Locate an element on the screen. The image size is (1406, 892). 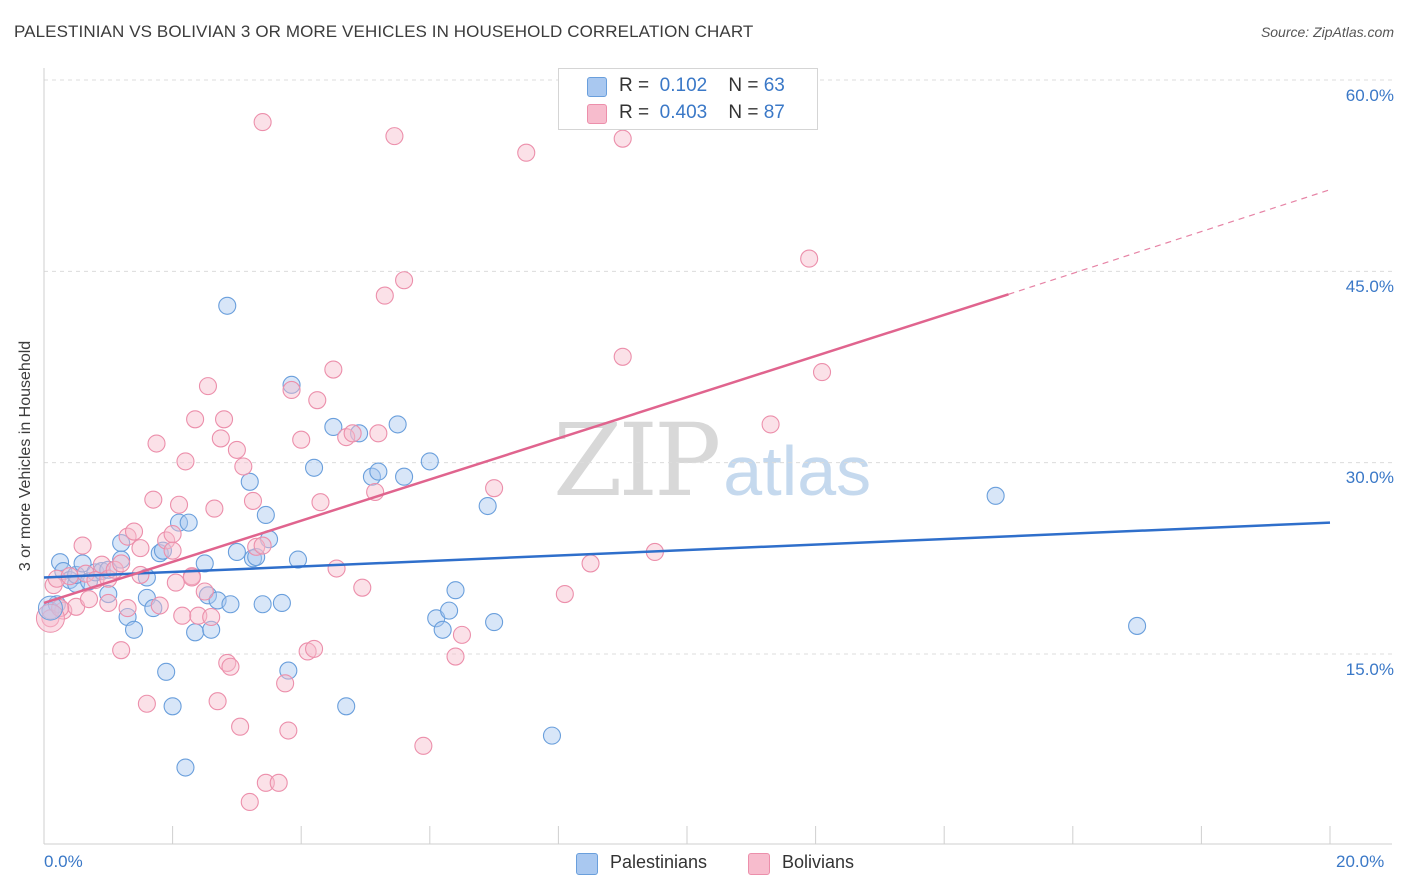
watermark-atlas: atlas is located at coordinates (797, 471).